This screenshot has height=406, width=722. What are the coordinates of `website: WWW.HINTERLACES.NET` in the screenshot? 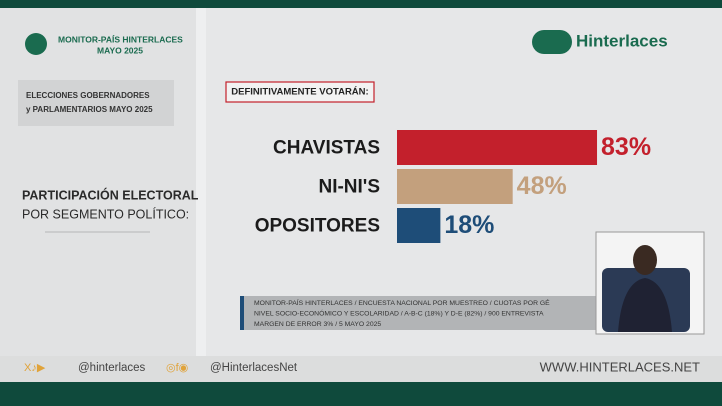 It's located at (620, 366).